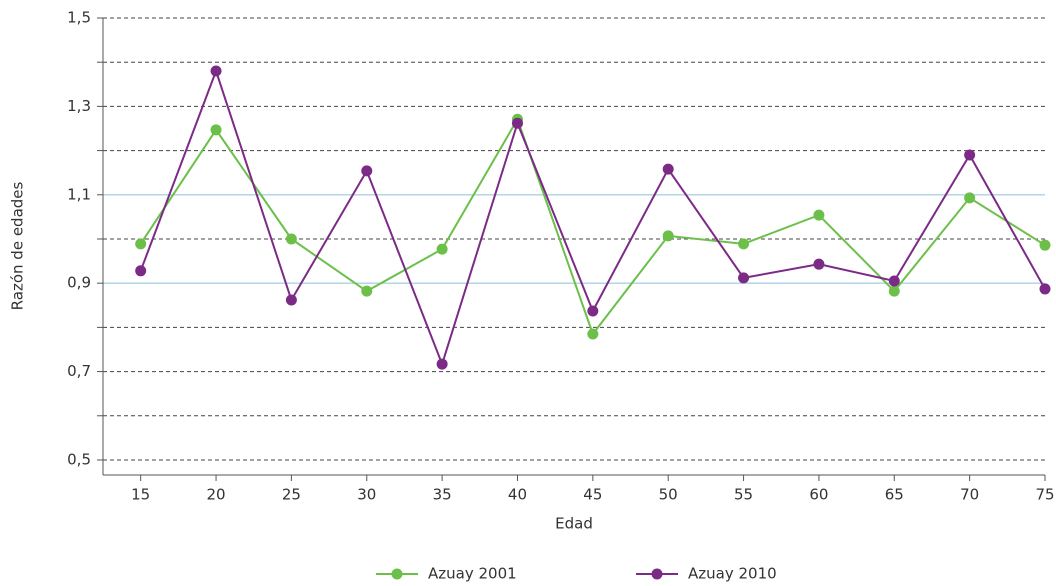 The height and width of the screenshot is (586, 1056). I want to click on x-tick-label: 40, so click(517, 495).